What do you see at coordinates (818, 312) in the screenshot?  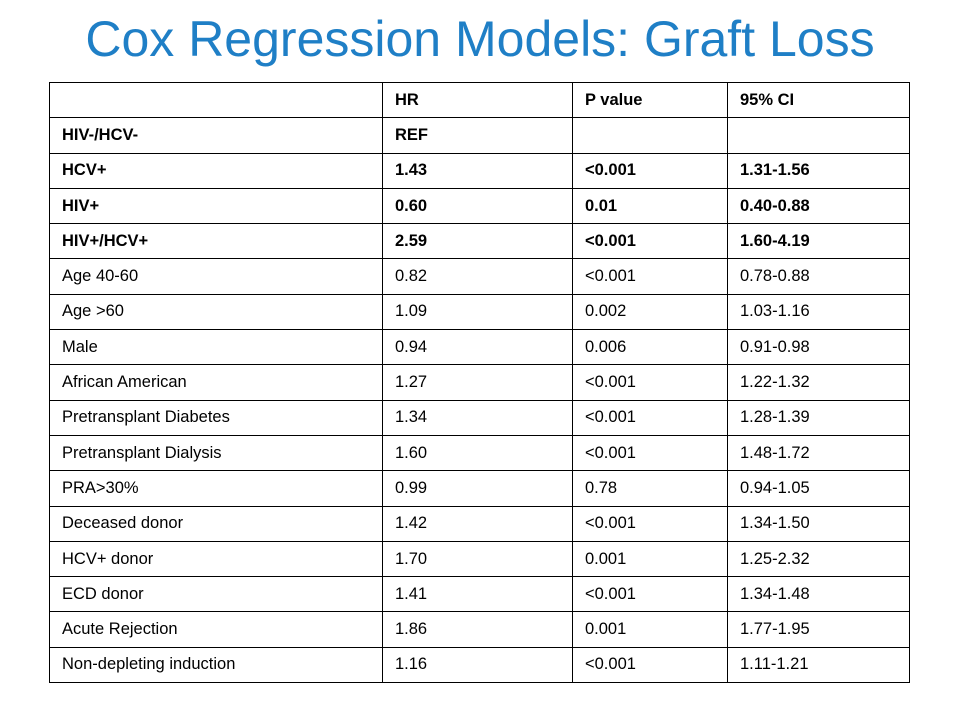 I see `ci-cell: 1.03-1.16` at bounding box center [818, 312].